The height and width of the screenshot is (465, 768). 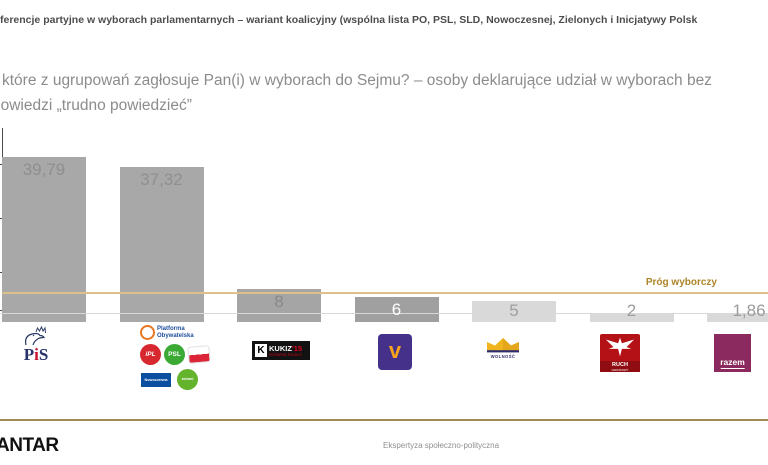 I want to click on po-wordmark: Platforma Obywatelska, so click(x=175, y=332).